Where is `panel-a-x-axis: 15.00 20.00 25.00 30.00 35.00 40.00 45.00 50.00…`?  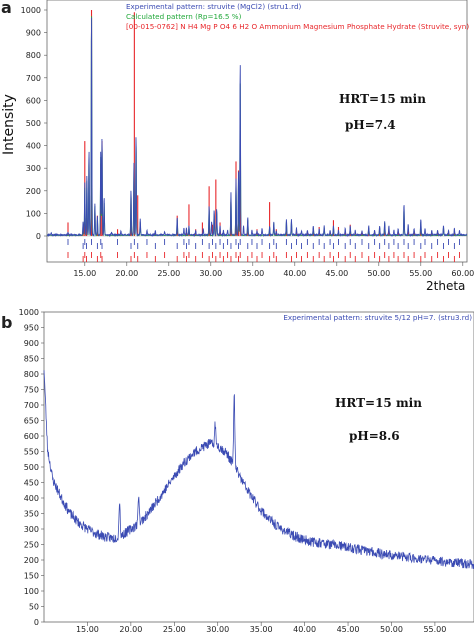
panel-a-x-axis: 15.00 20.00 25.00 30.00 35.00 40.00 45.00 50.00… is located at coordinates (273, 270).